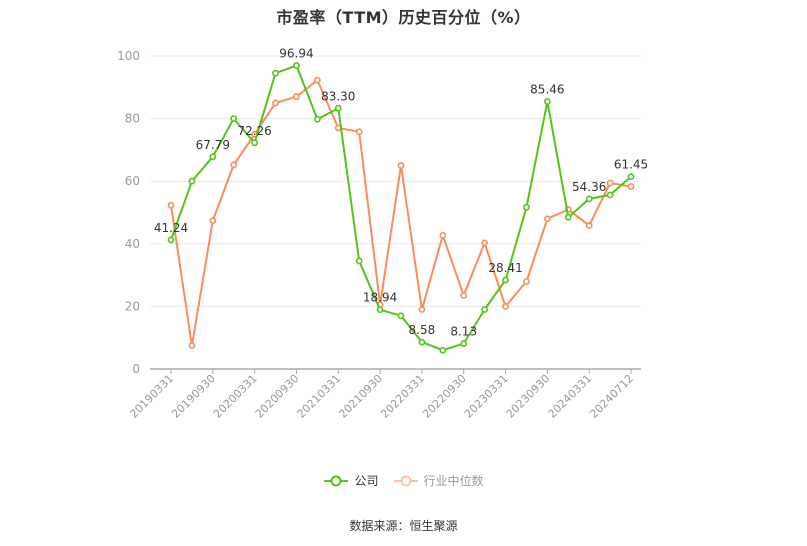 This screenshot has height=546, width=807. I want to click on y-axis-labels: 0 20 40 60 80 100, so click(128, 212).